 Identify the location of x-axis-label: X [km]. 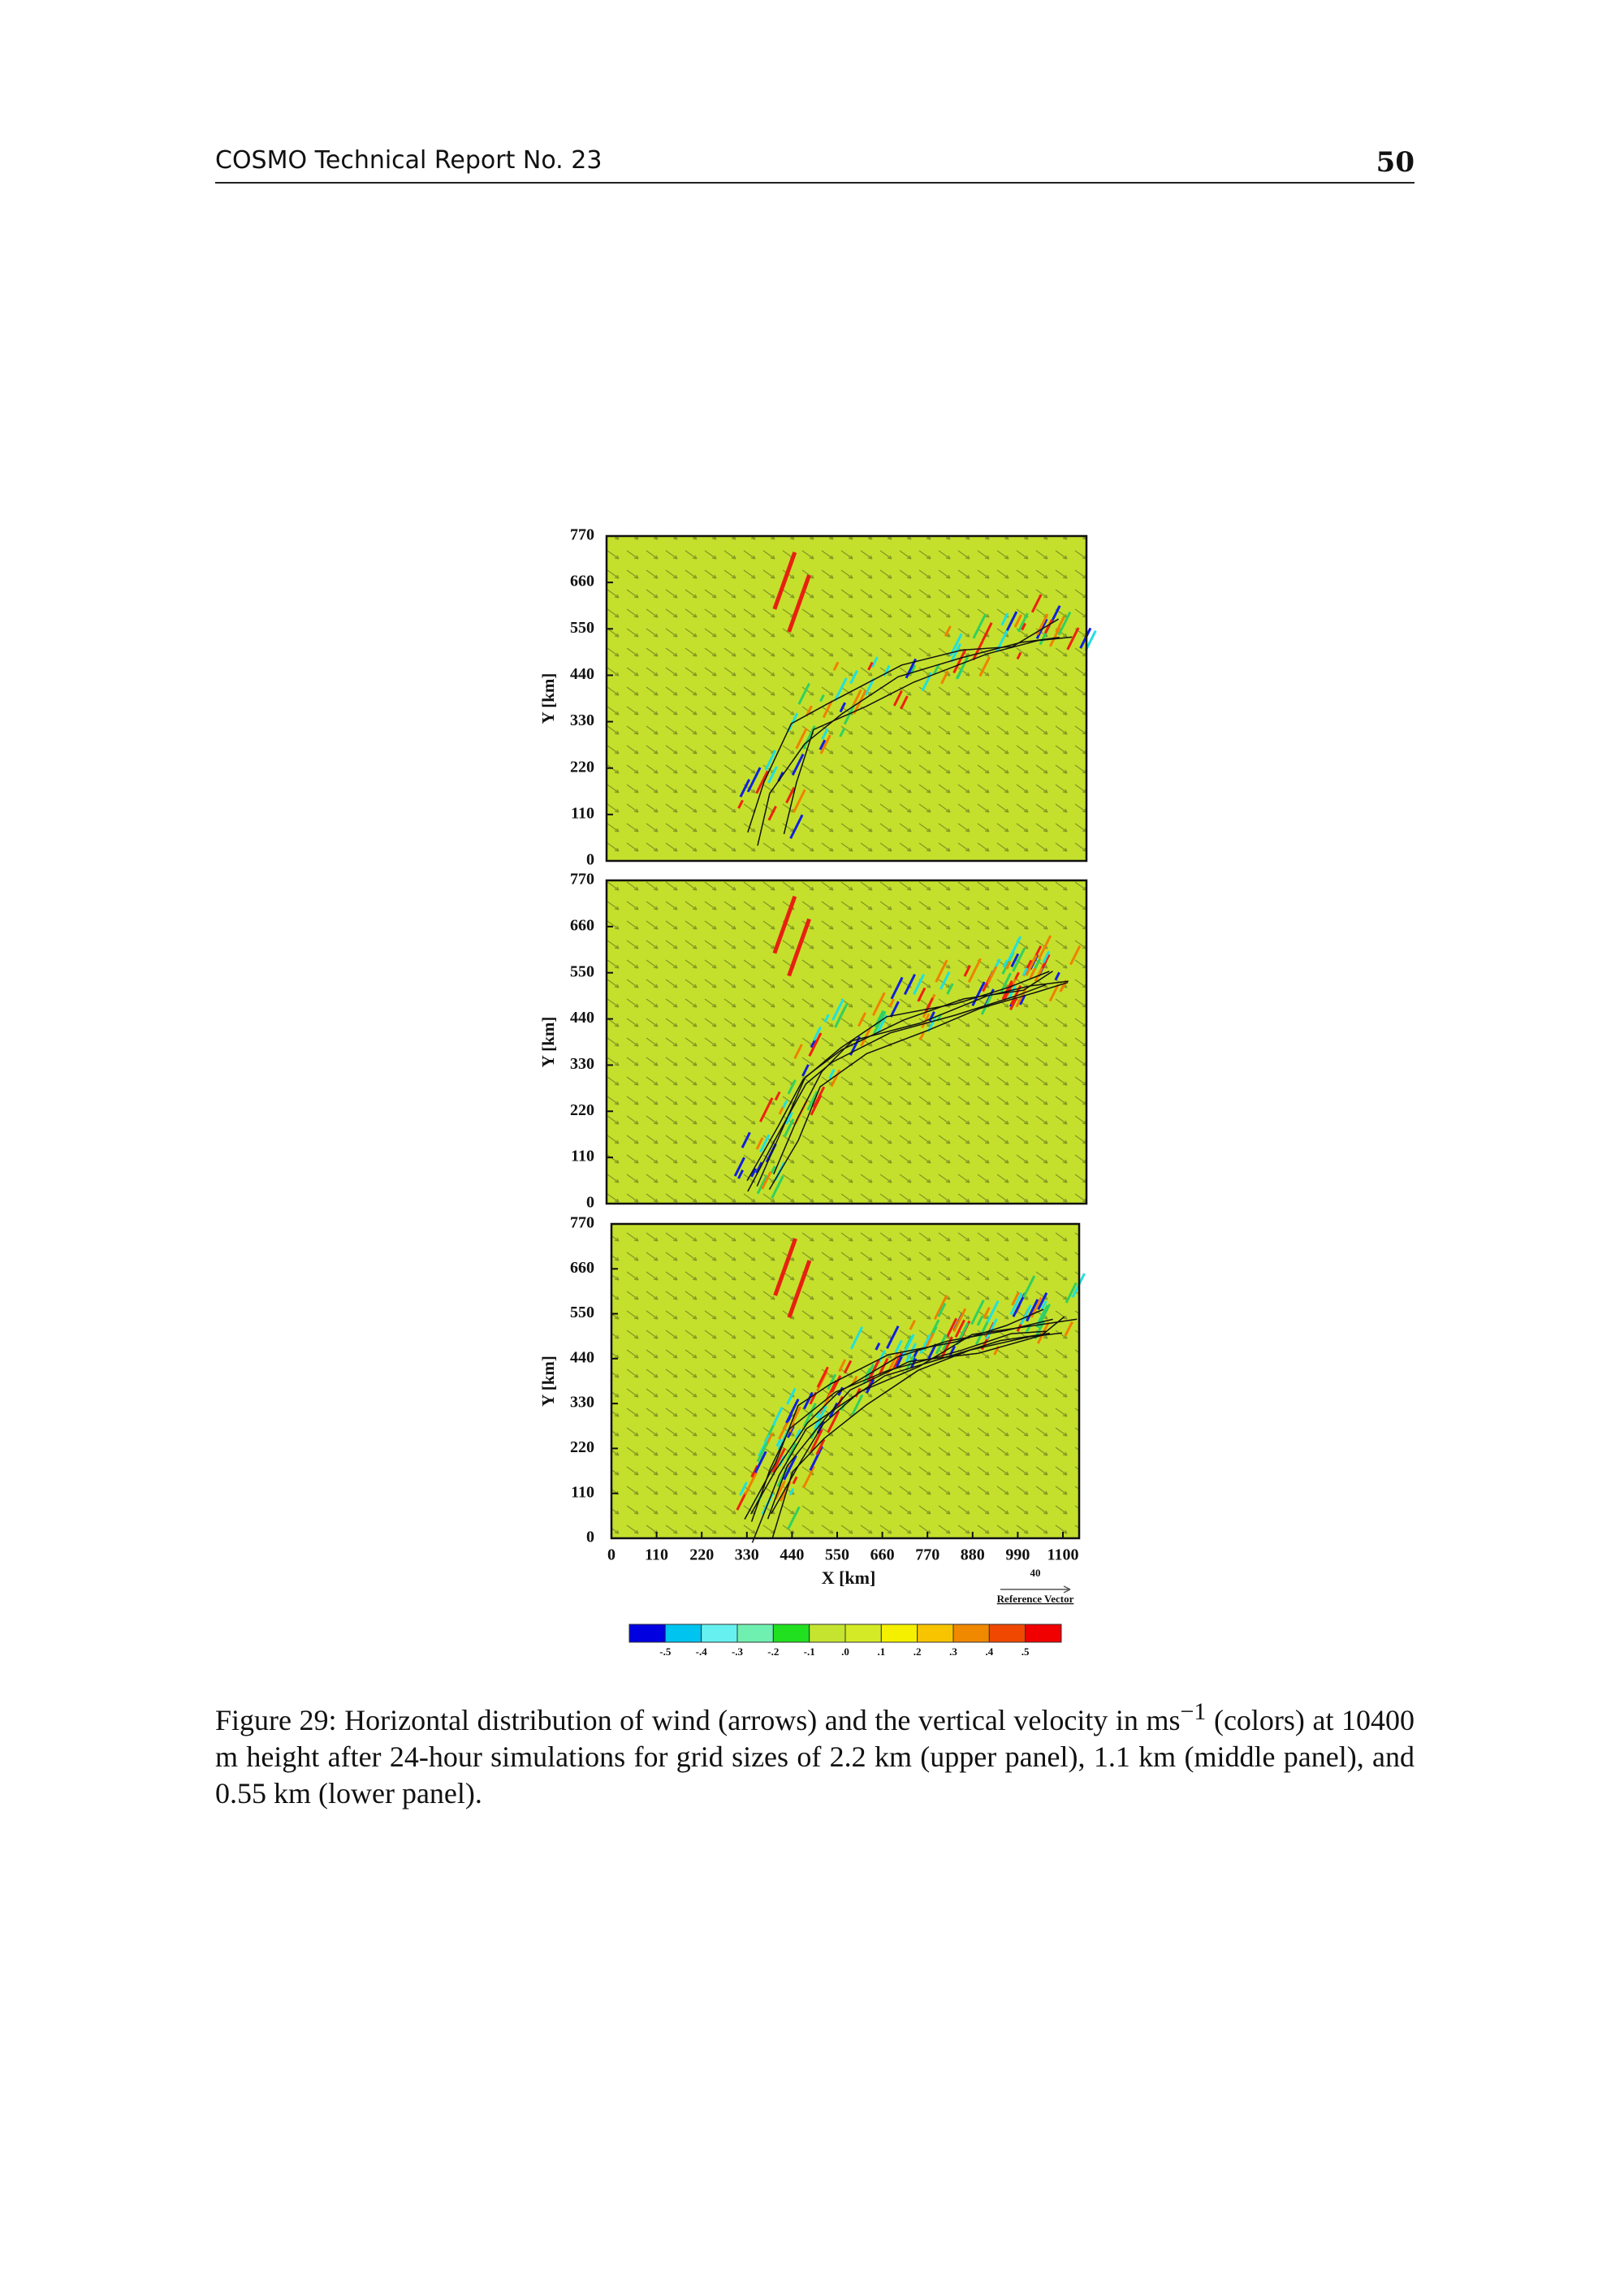
(849, 1577).